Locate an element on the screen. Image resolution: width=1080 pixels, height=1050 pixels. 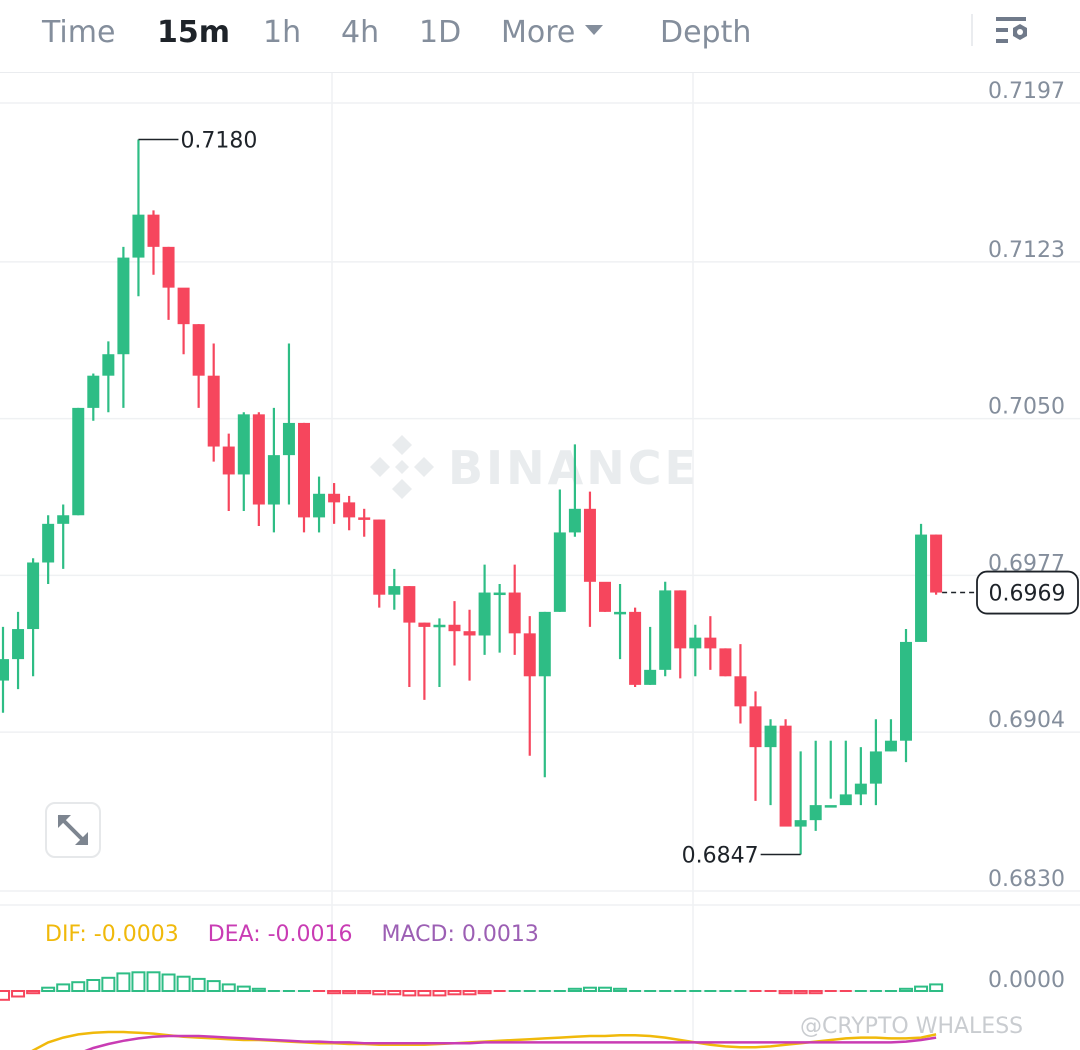
tab-more: More is located at coordinates (552, 33).